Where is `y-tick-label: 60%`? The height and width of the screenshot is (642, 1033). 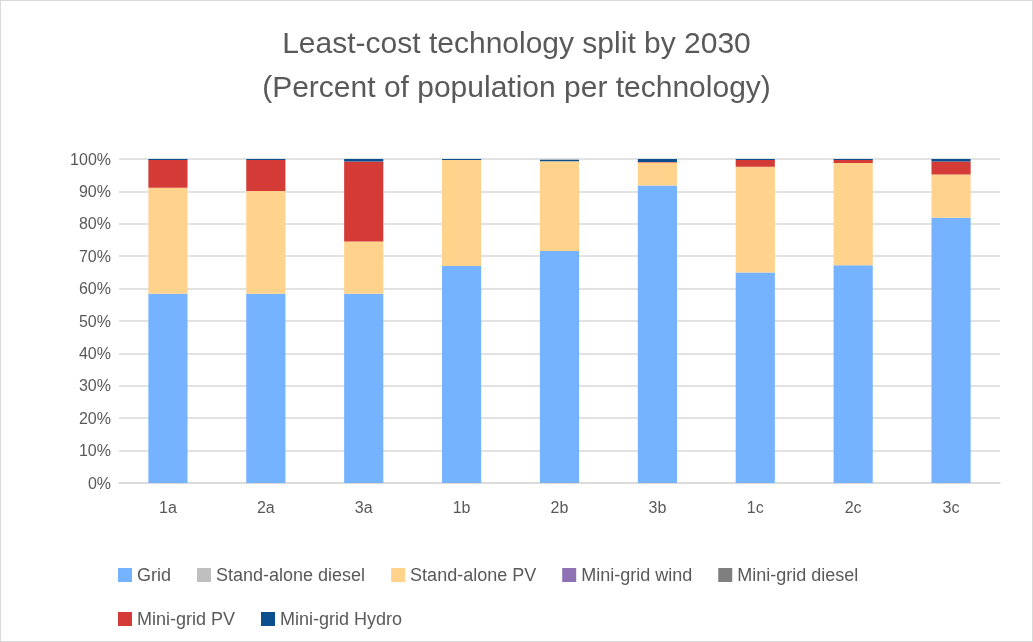 y-tick-label: 60% is located at coordinates (94, 289).